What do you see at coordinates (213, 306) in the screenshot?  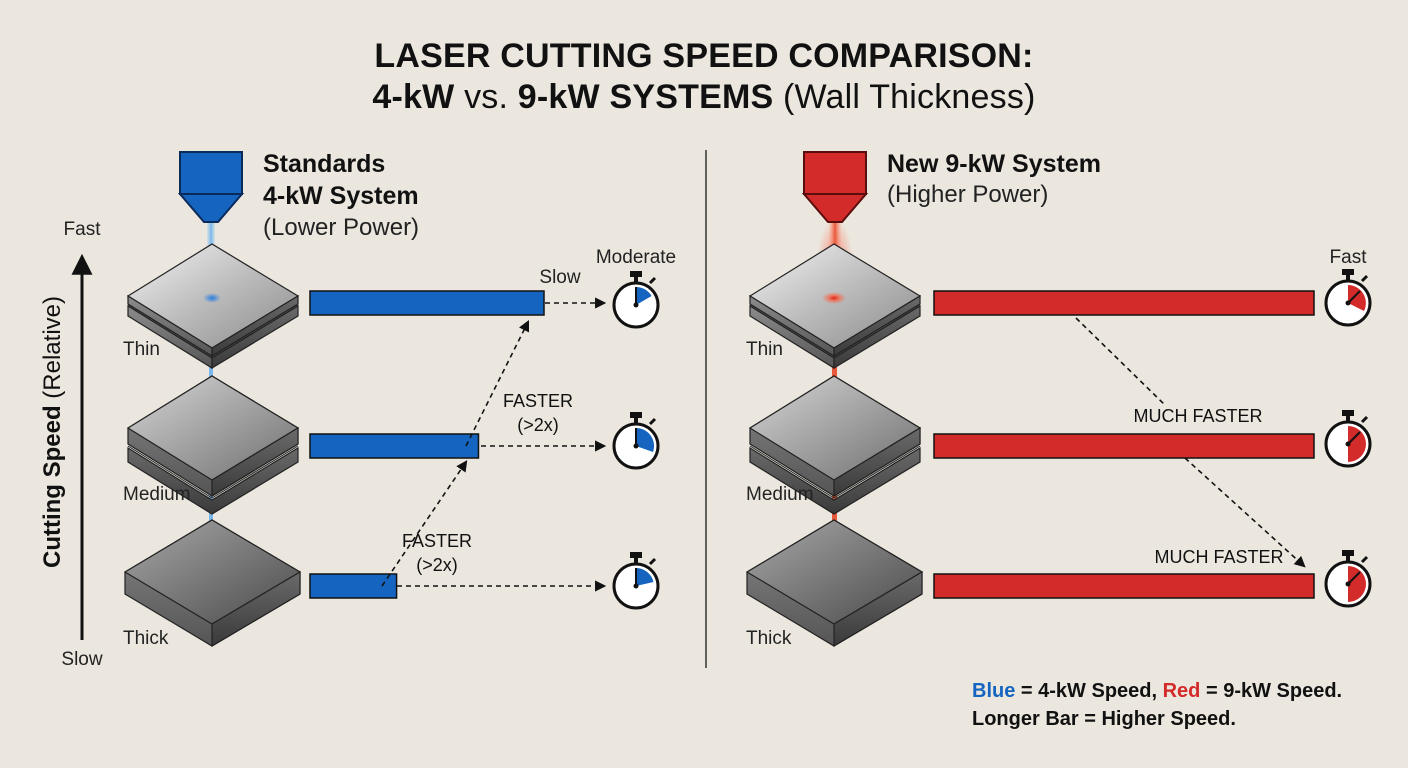 I see `thin-plate-left` at bounding box center [213, 306].